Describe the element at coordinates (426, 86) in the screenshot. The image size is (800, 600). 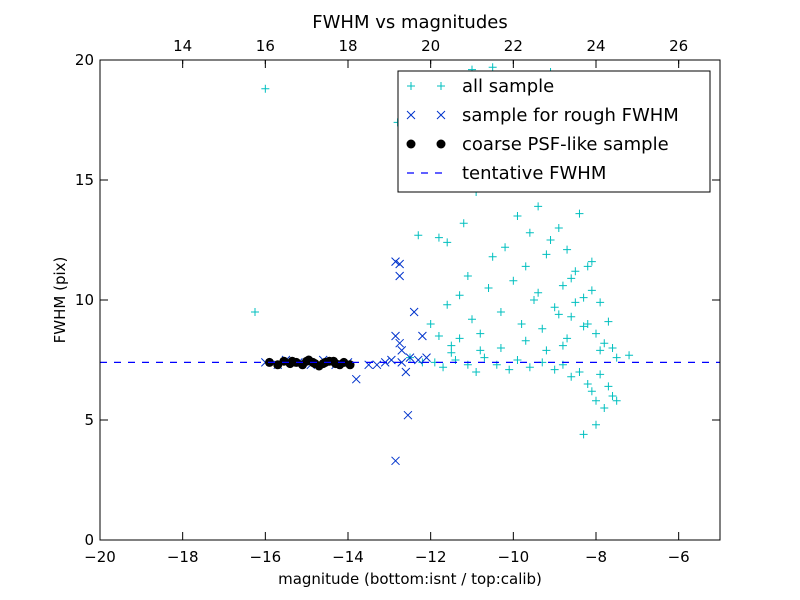
I see `legend-marker-plus` at that location.